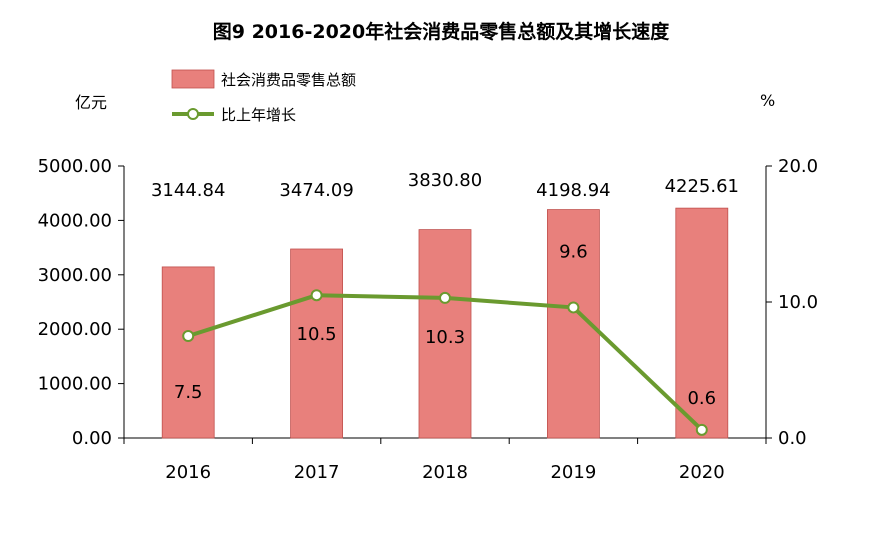  I want to click on line-value-label: 7.5, so click(188, 392).